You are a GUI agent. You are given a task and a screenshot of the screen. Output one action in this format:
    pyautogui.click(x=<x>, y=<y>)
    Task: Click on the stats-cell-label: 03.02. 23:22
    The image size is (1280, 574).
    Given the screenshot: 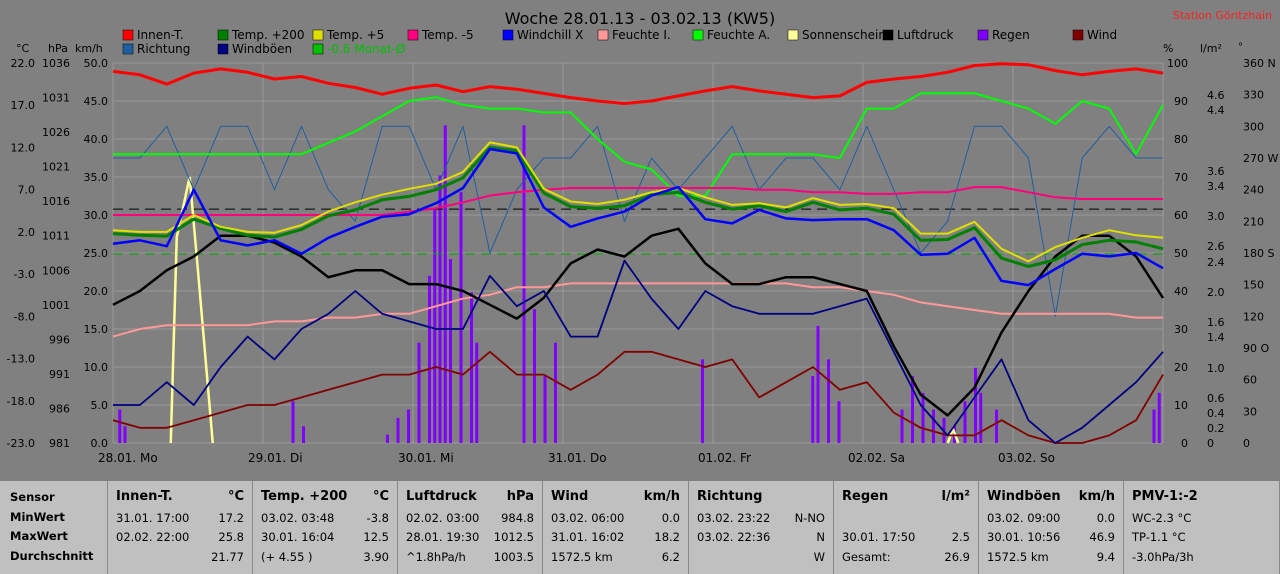 What is the action you would take?
    pyautogui.click(x=734, y=518)
    